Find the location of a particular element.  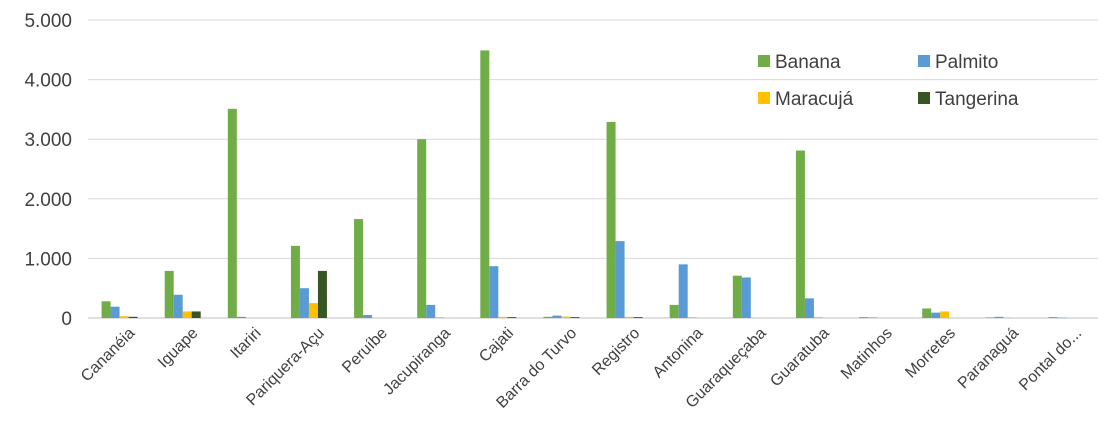

x-category-label: Antonina is located at coordinates (678, 353).